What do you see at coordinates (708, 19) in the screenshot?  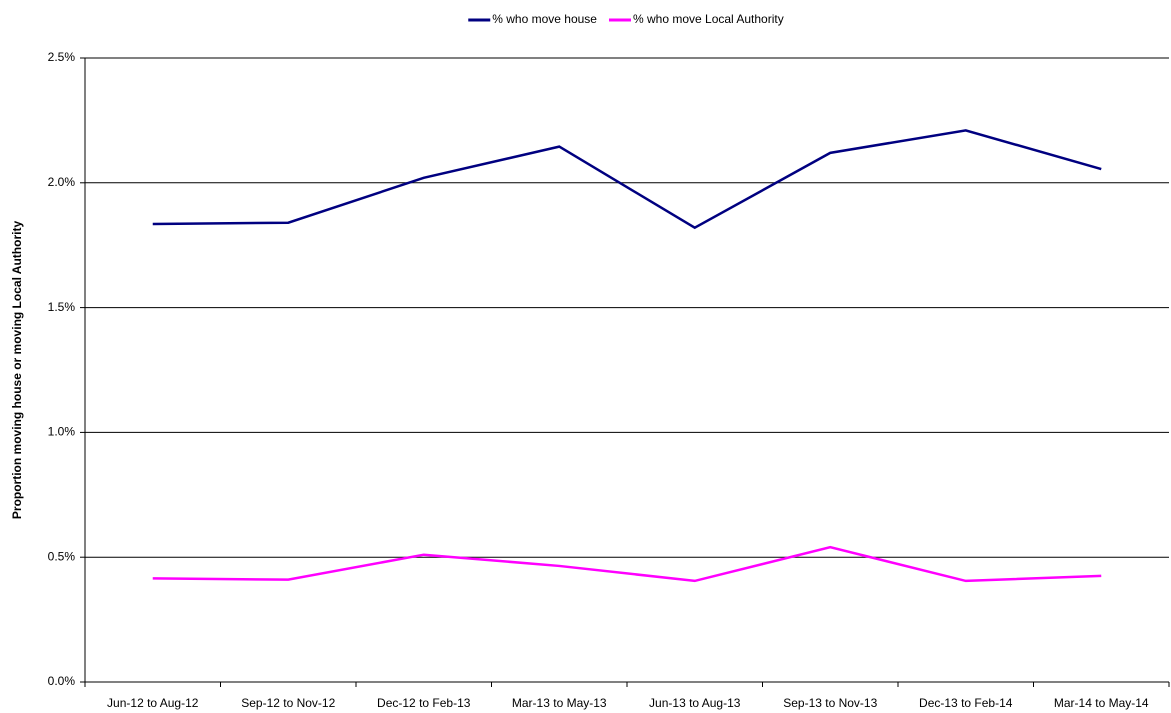 I see `legend-label: % who move Local Authority` at bounding box center [708, 19].